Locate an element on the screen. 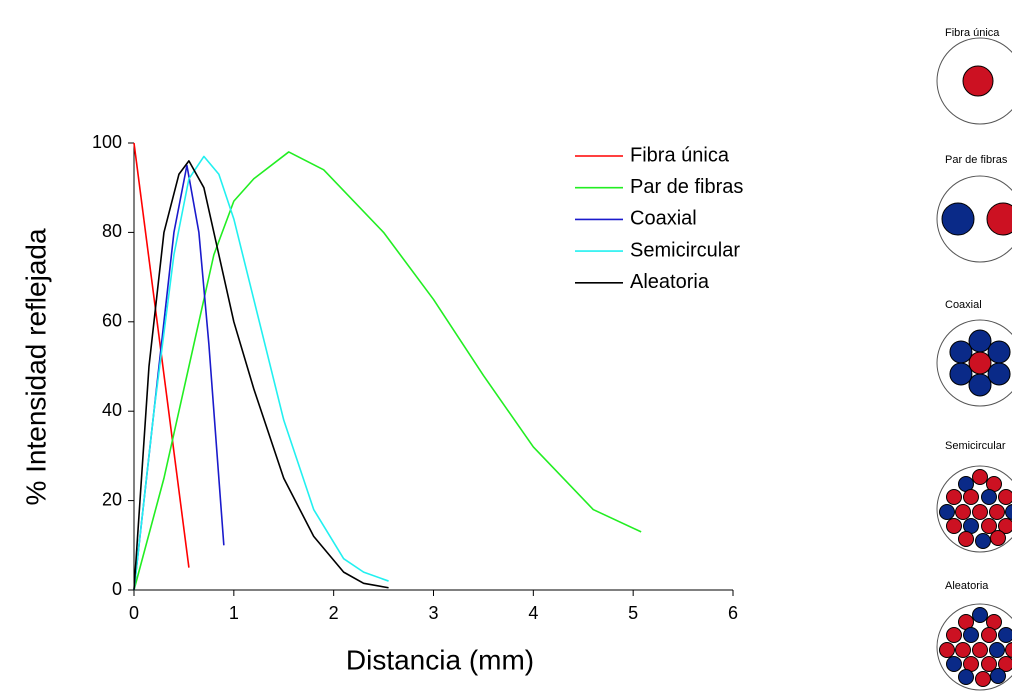  x-tick-label: 3 is located at coordinates (433, 613).